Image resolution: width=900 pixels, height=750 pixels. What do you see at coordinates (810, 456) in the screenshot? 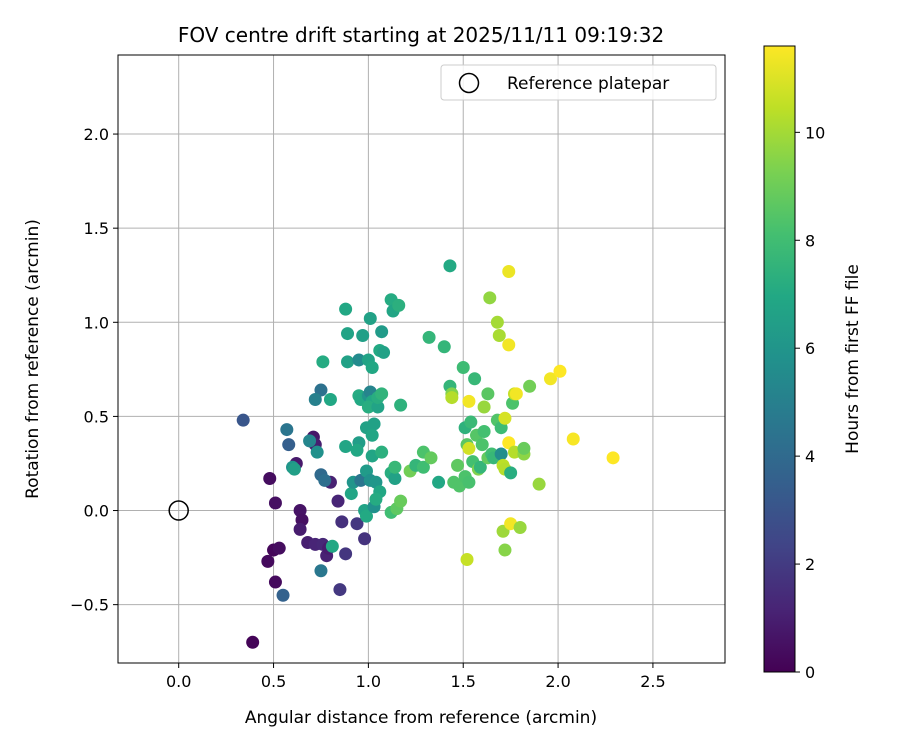
I see `colorbar-tick-label: 4` at bounding box center [810, 456].